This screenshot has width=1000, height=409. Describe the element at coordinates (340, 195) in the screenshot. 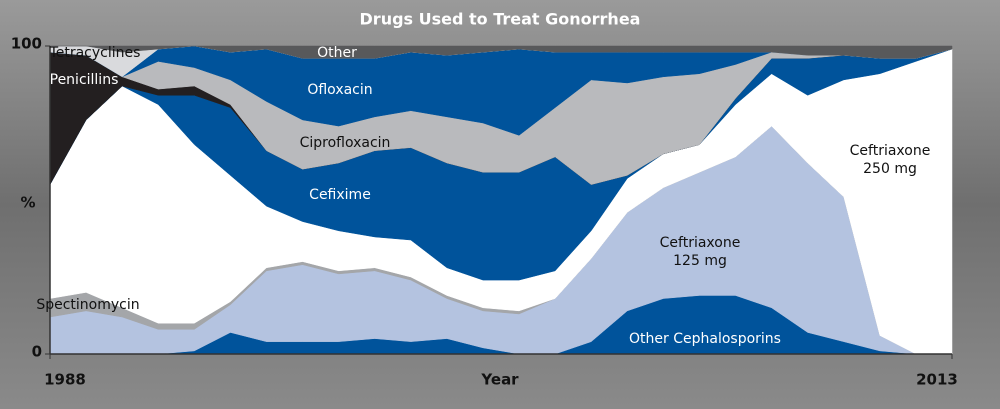

I see `area-label: Cefixime` at that location.